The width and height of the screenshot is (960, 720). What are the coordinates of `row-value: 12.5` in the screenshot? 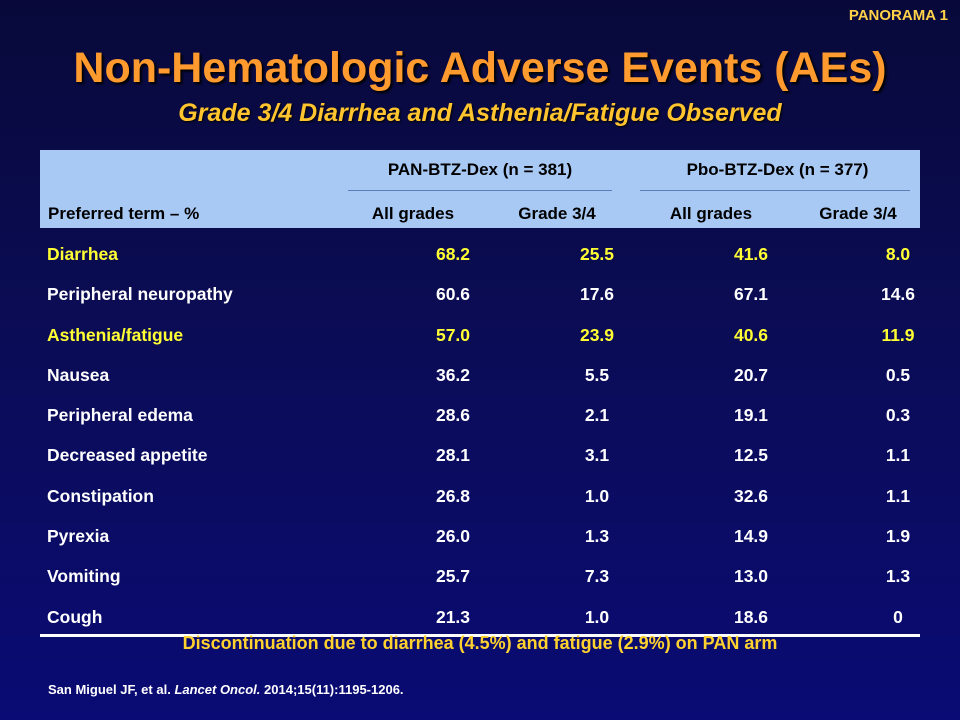 It's located at (751, 455).